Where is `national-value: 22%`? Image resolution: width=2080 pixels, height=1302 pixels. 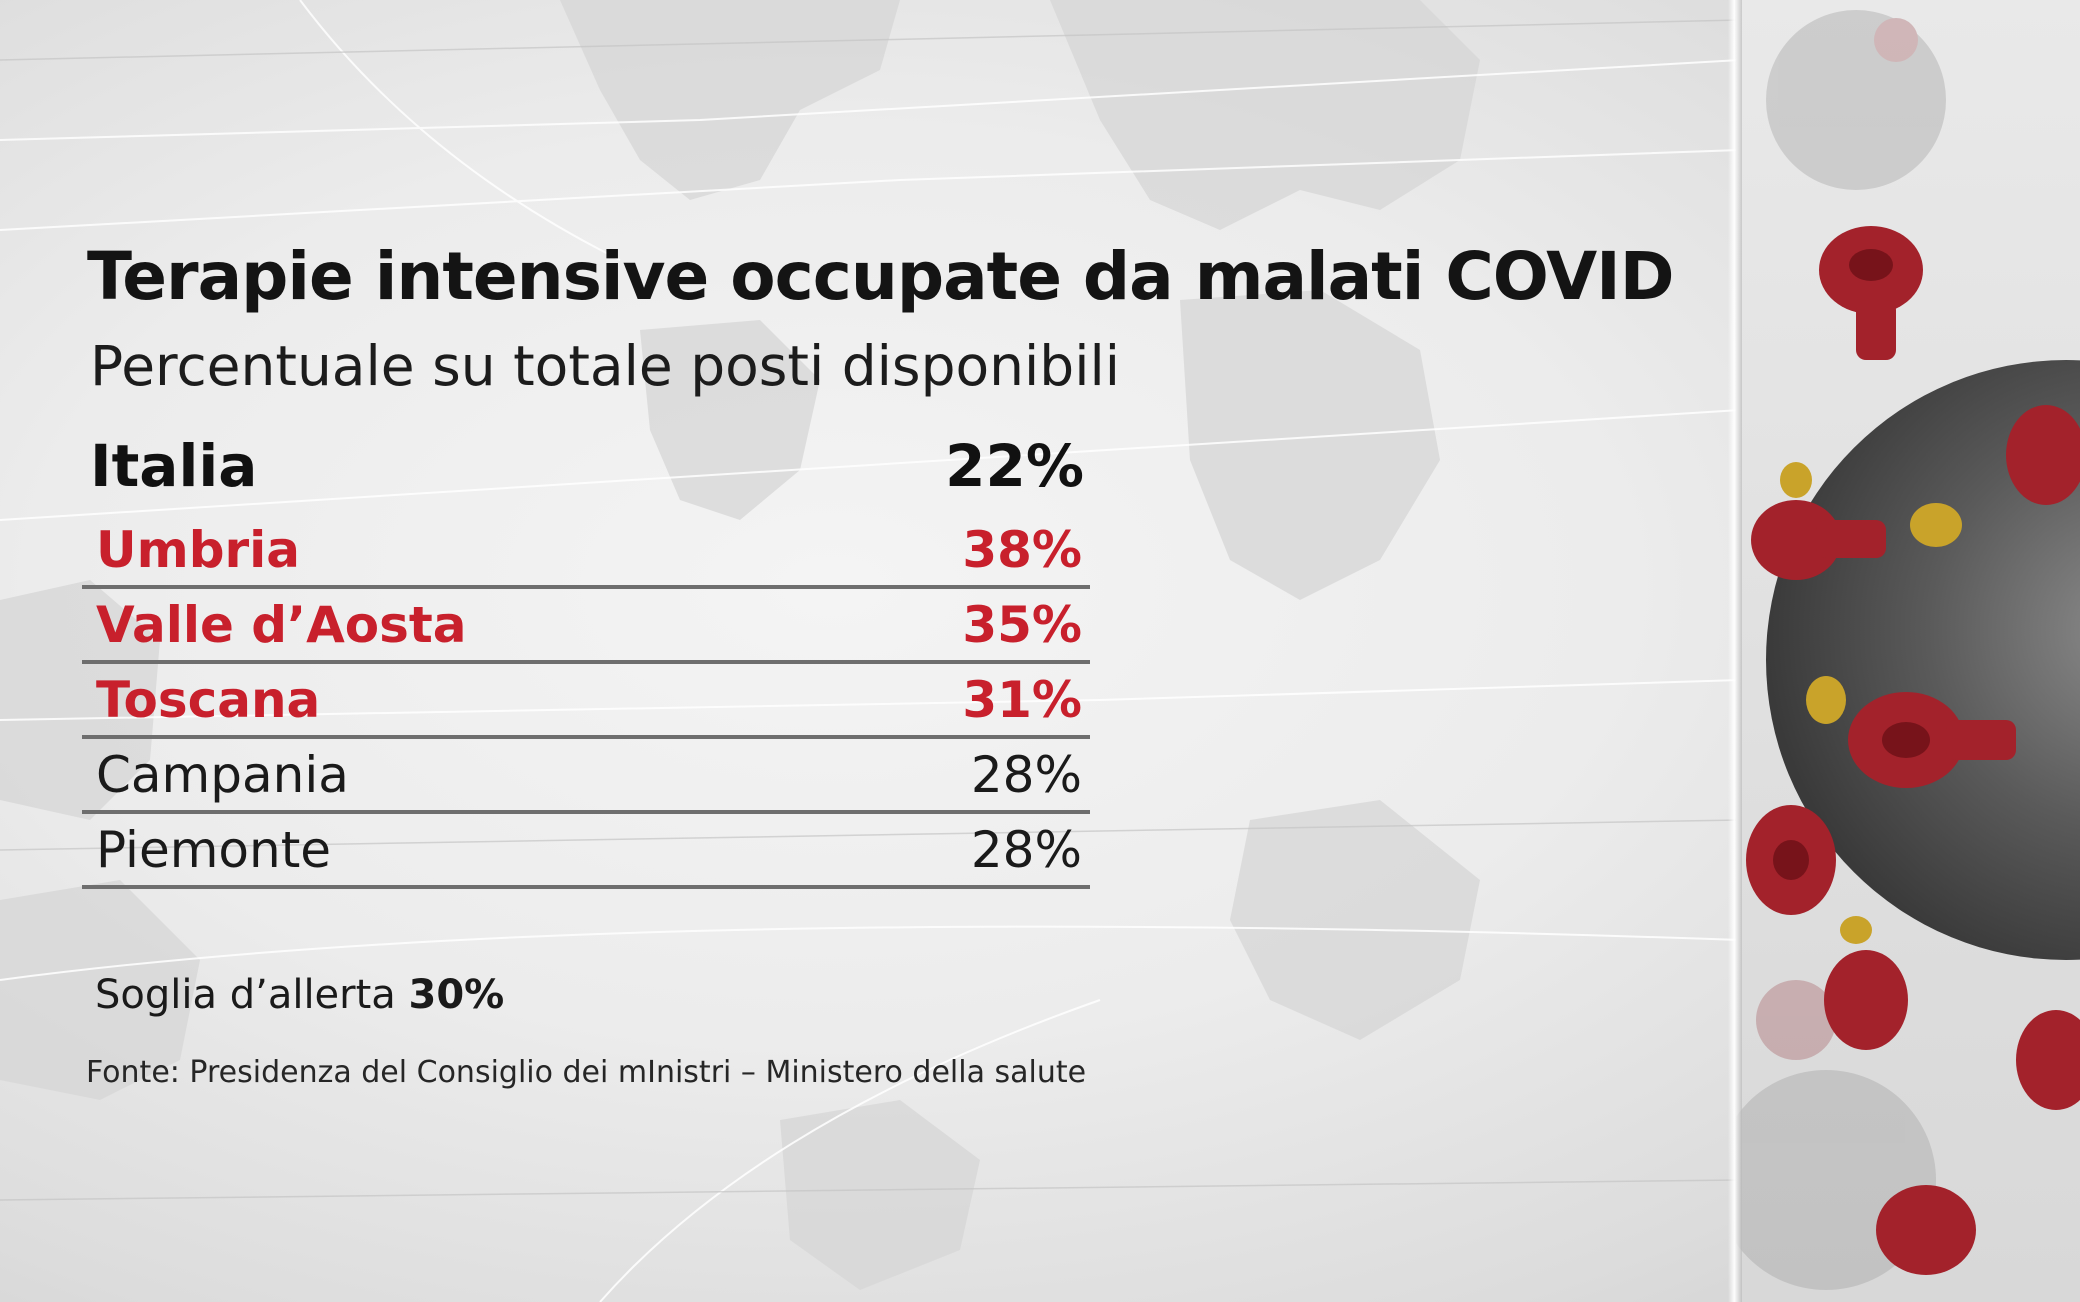
national-value: 22% is located at coordinates (1014, 466).